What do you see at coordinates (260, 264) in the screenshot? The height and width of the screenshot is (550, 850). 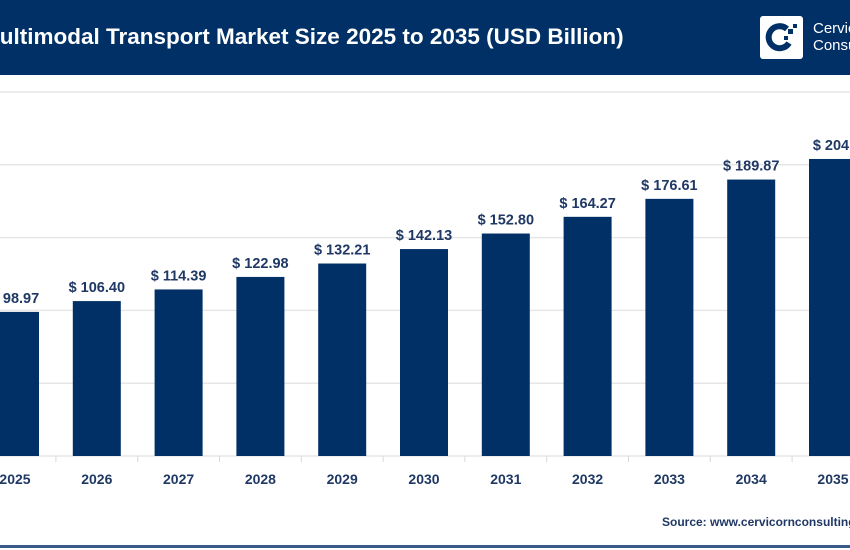 I see `data-label: $ 122.98` at bounding box center [260, 264].